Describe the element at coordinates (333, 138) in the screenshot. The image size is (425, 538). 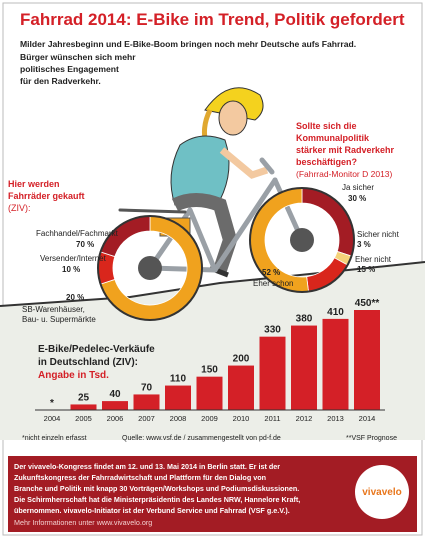
I see `donut-title: Kommunalpolitik` at that location.